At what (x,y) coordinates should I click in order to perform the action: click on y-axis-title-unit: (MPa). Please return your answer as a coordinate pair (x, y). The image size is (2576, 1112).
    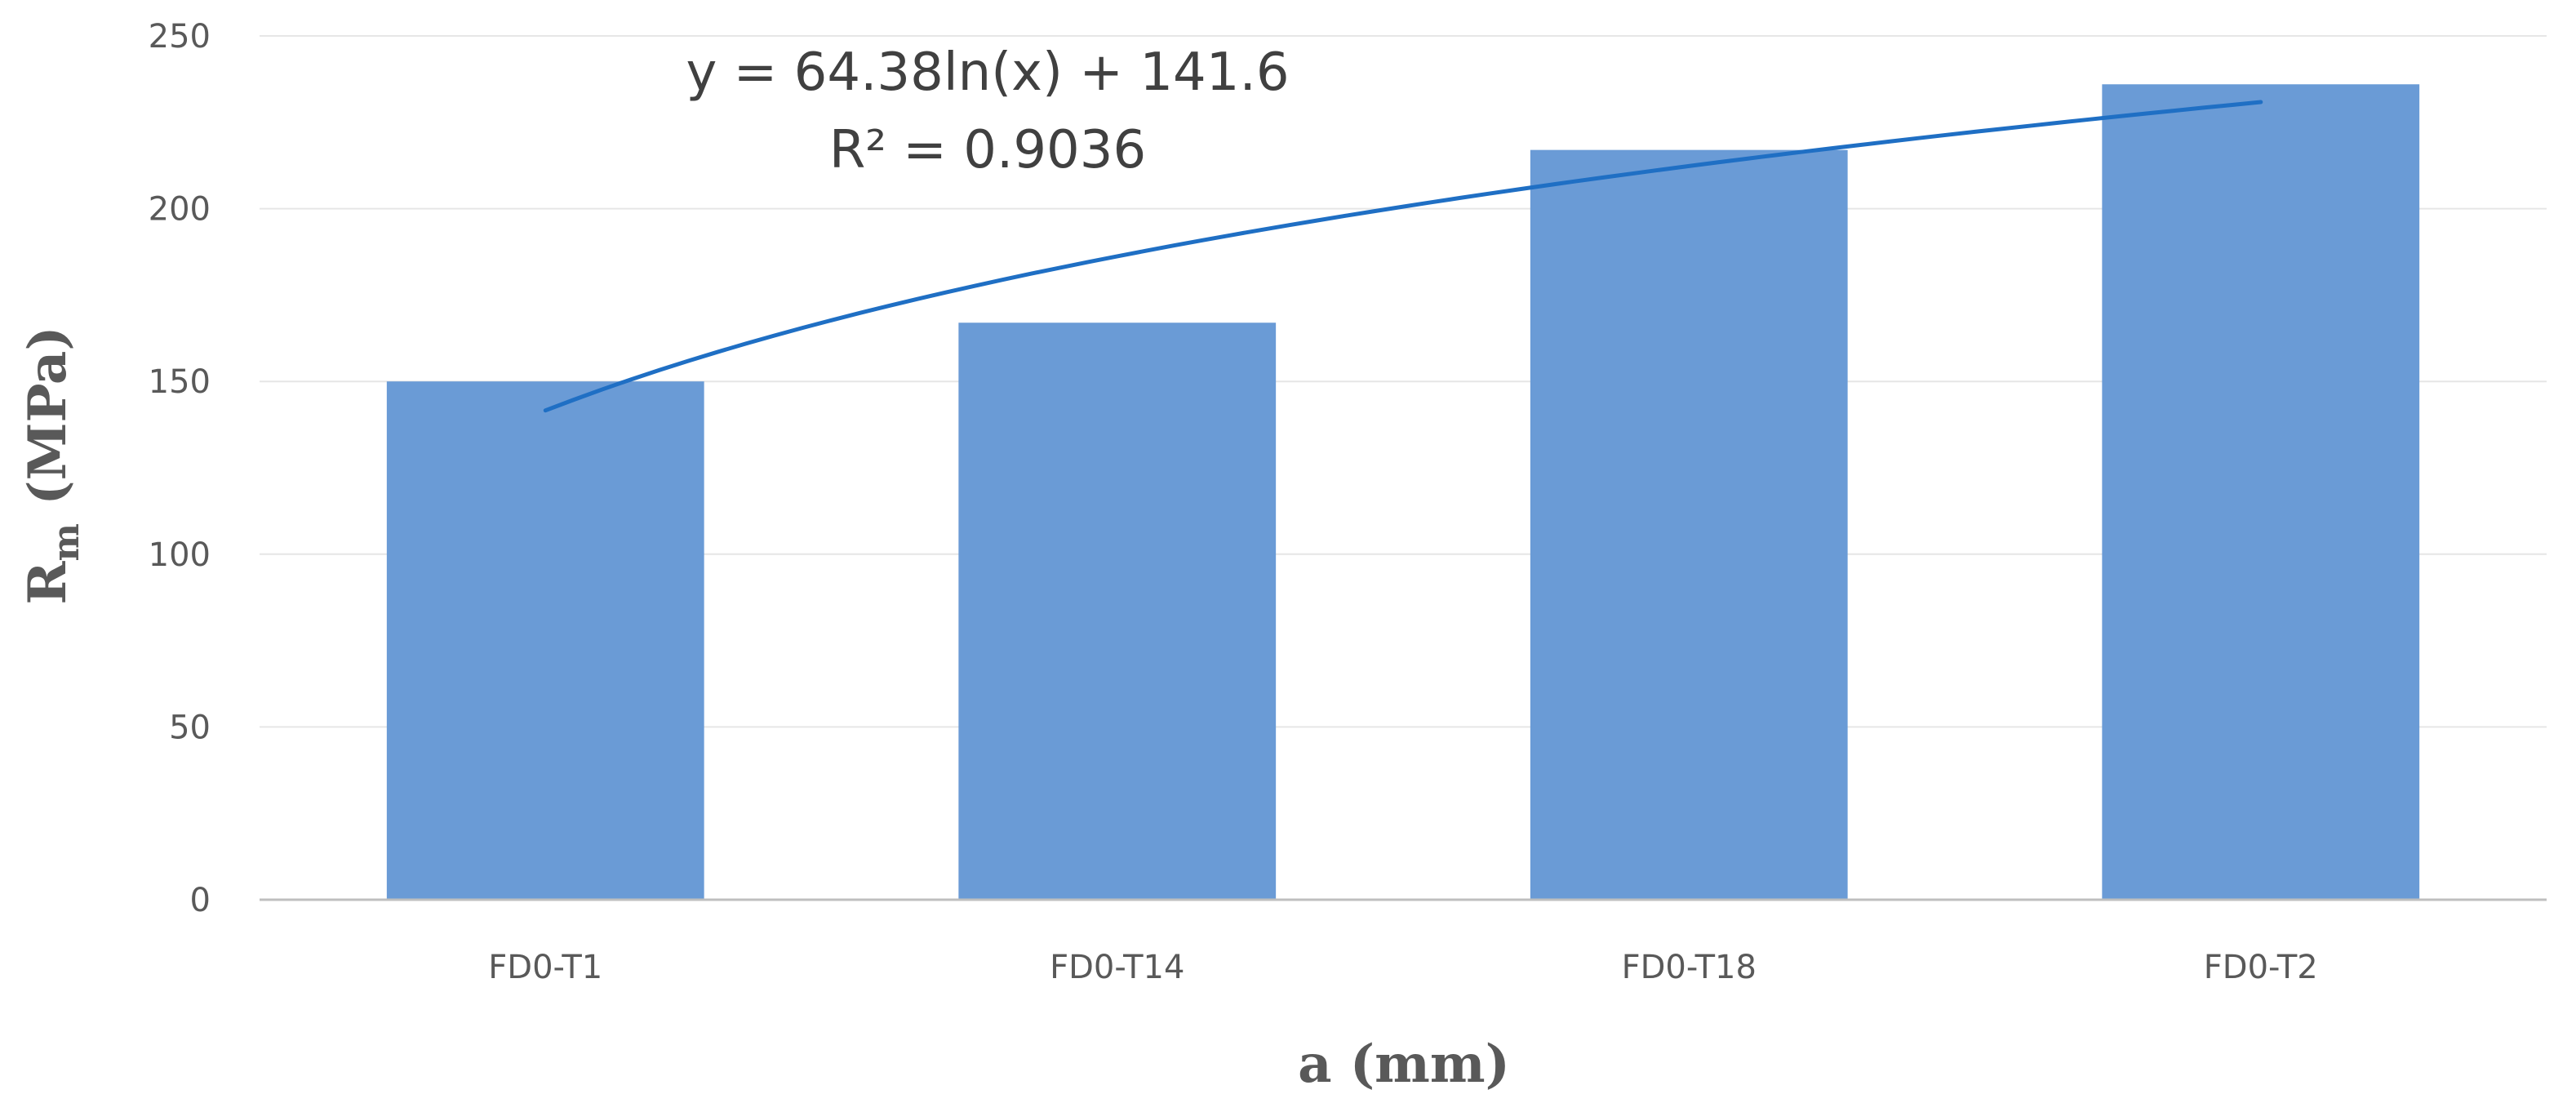
    Looking at the image, I should click on (47, 424).